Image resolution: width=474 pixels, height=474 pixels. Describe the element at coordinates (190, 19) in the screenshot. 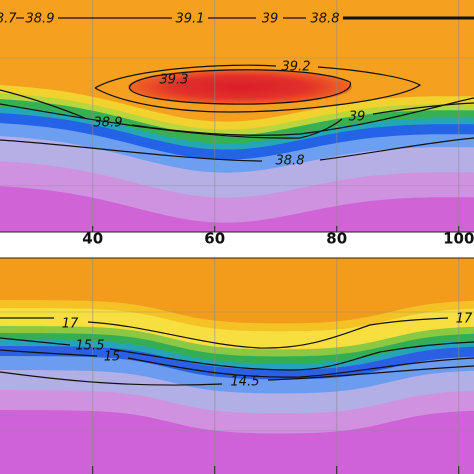

I see `contour-label: 39.1` at that location.